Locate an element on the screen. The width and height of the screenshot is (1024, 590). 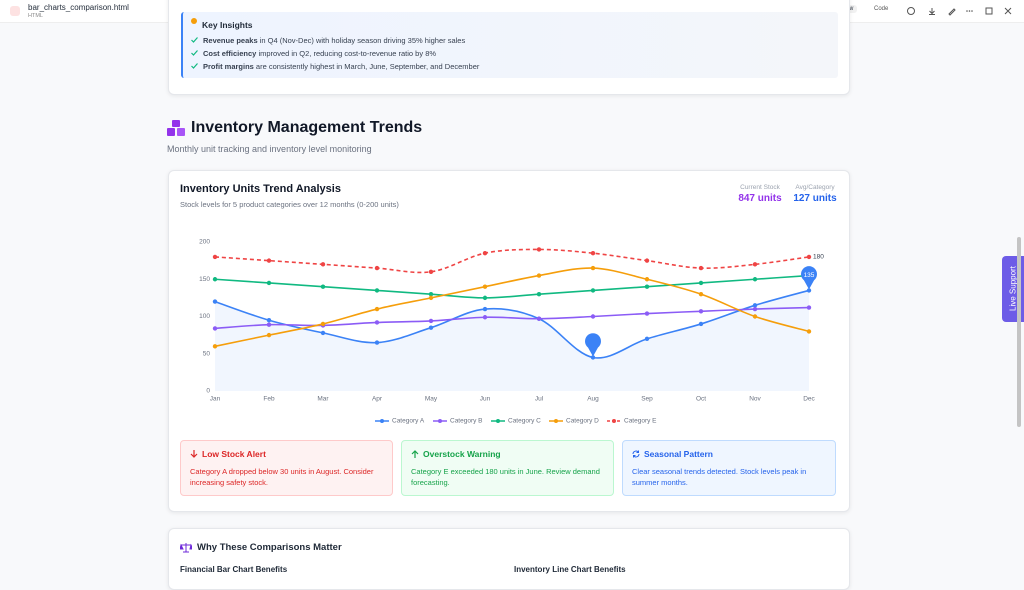
benefit-column: Financial Bar Chart Benefits is located at coordinates (234, 569).